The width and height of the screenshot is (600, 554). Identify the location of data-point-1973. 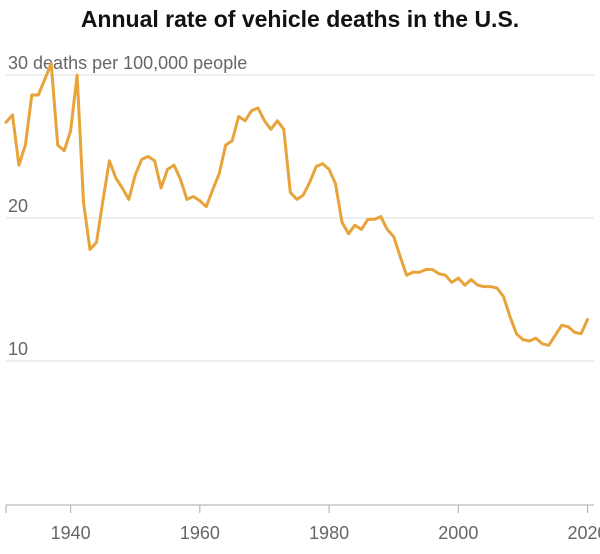
(284, 129).